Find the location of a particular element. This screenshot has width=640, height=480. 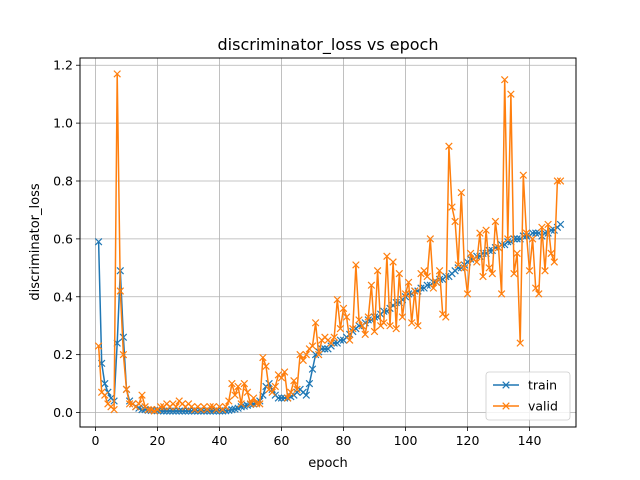

y-tick-label: 0.8 is located at coordinates (63, 181).